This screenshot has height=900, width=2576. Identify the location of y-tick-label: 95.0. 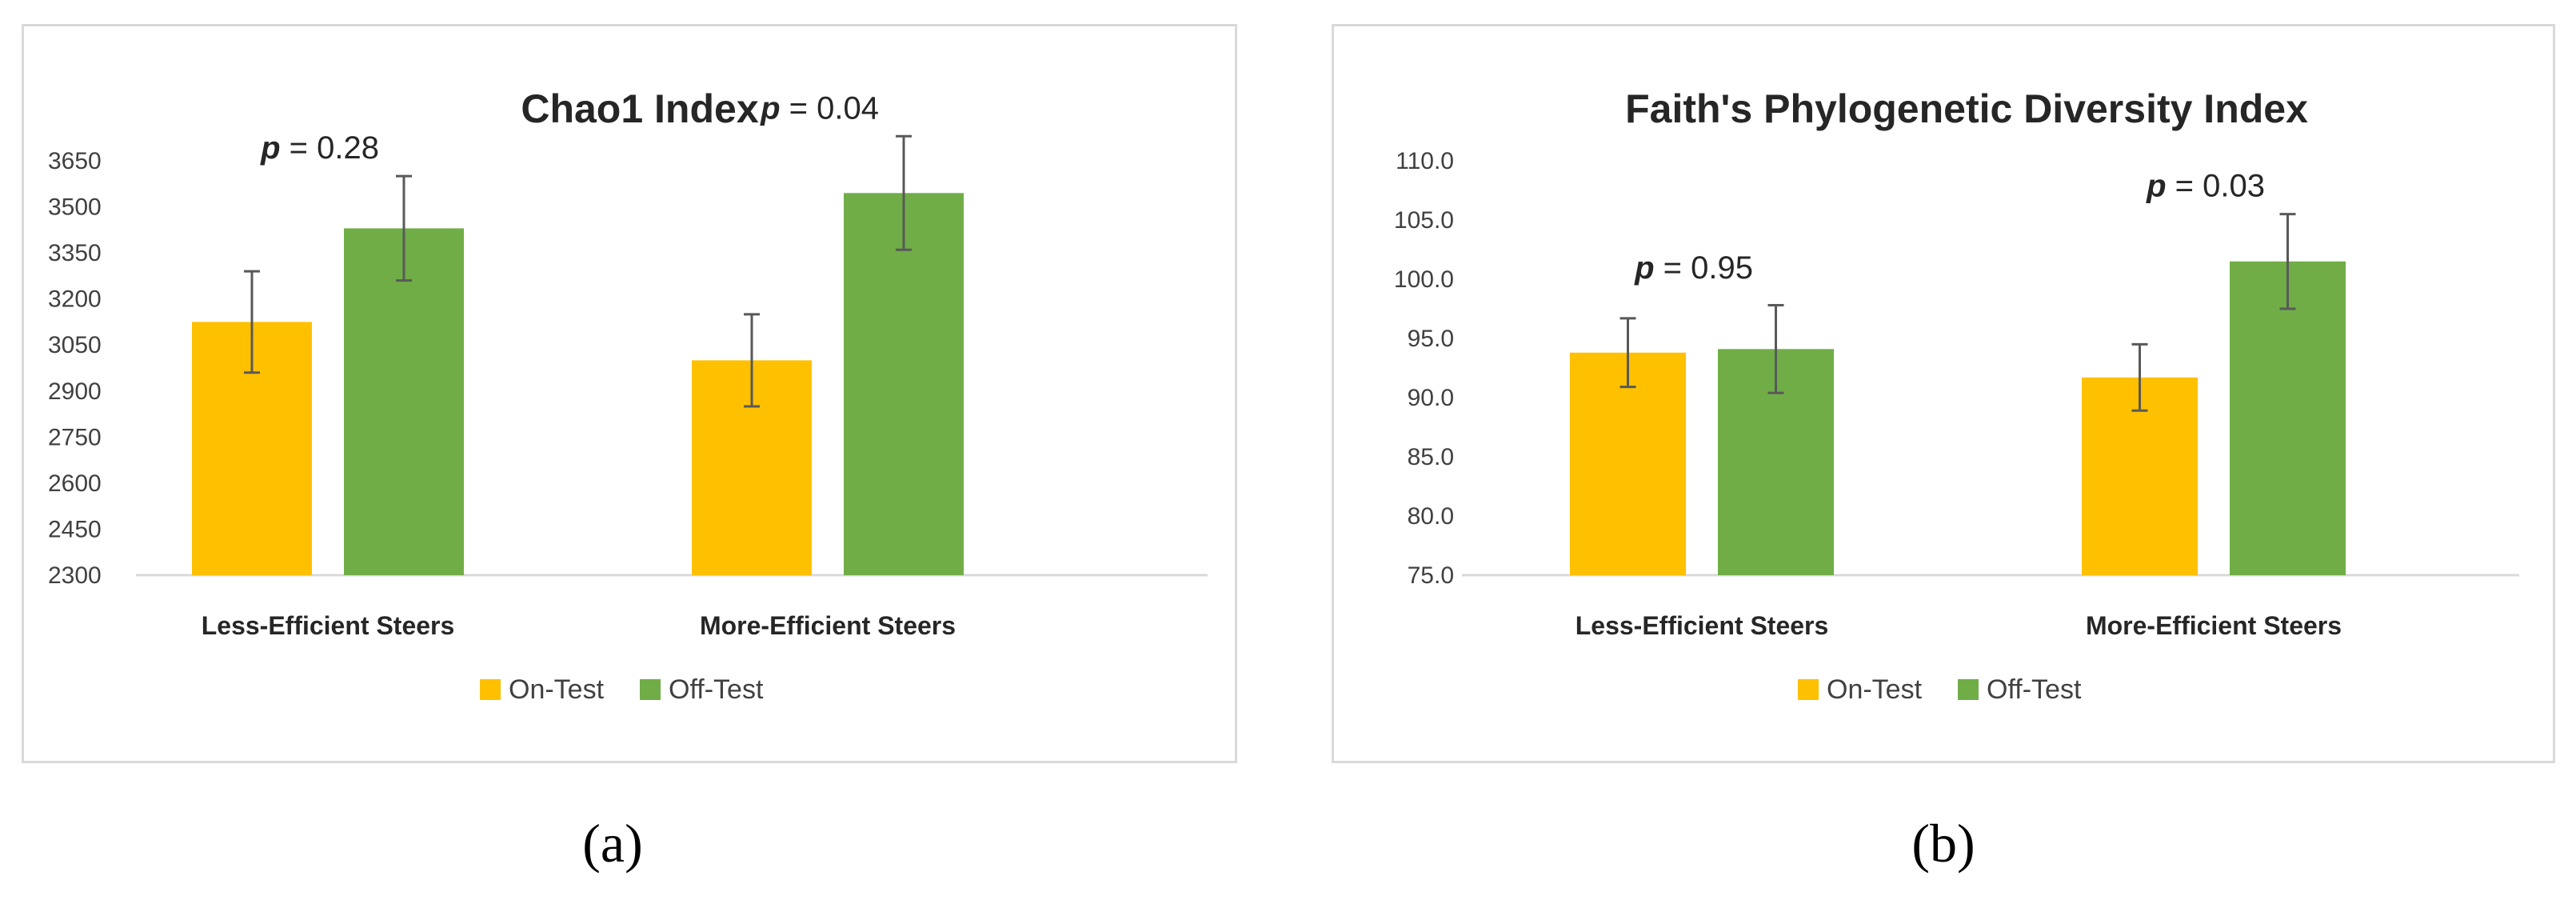
(1431, 339).